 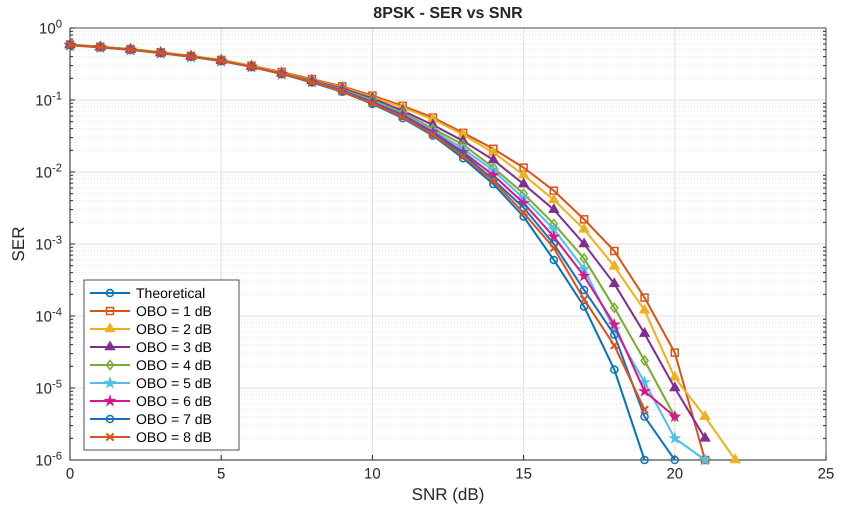 What do you see at coordinates (48, 100) in the screenshot?
I see `y-tick-label: 10$^{-1}$` at bounding box center [48, 100].